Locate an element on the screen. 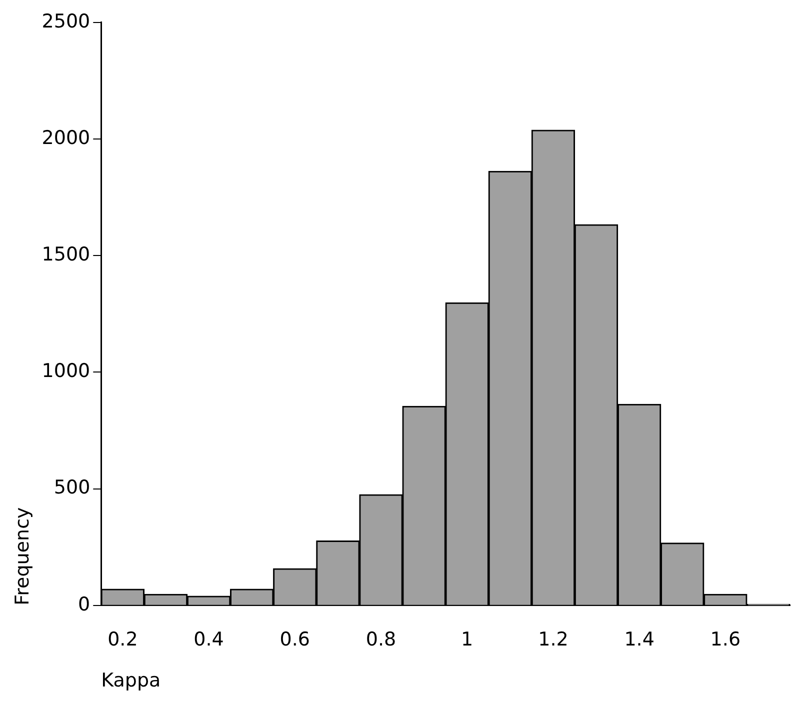 Image resolution: width=806 pixels, height=705 pixels. x-tick-label: 0.8 is located at coordinates (381, 639).